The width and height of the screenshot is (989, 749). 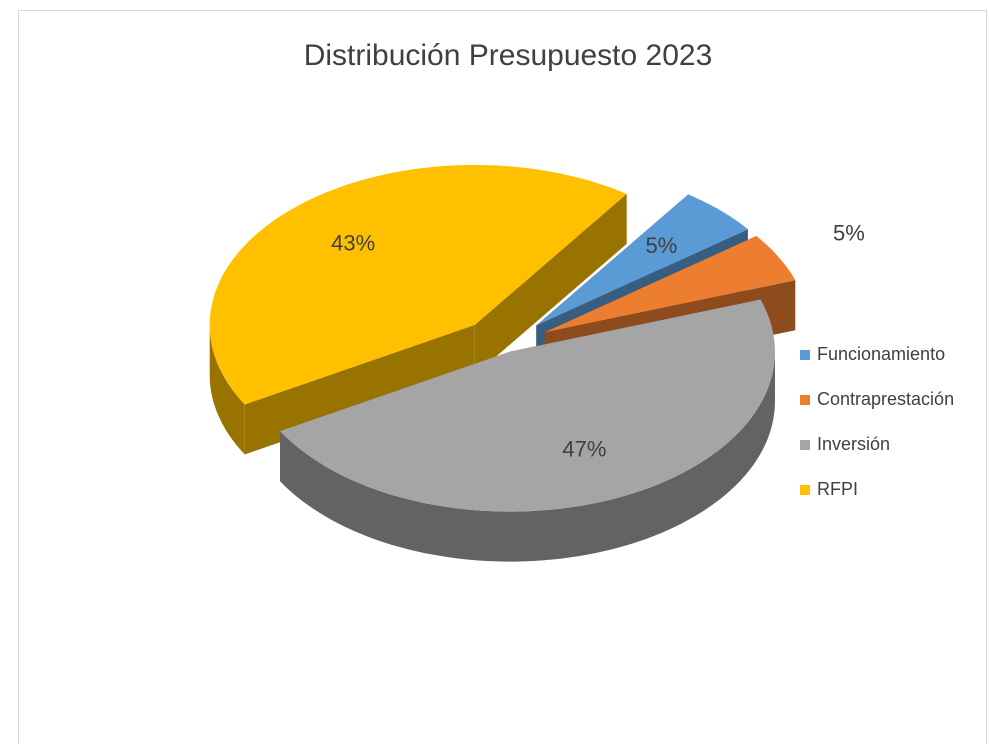 I want to click on legend-label: RFPI, so click(x=837, y=489).